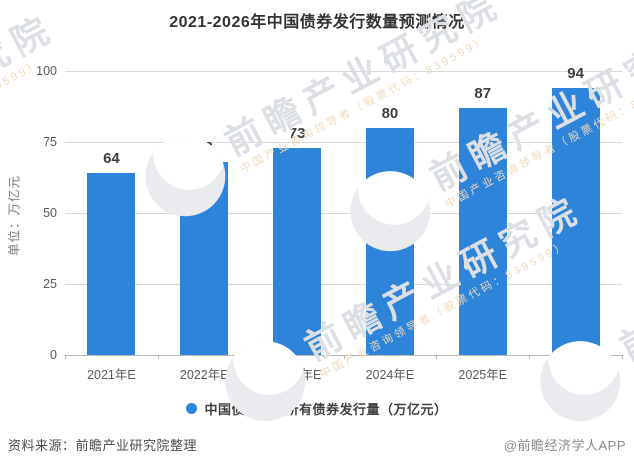 The height and width of the screenshot is (462, 634). I want to click on source-note: 资料来源：前瞻产业研究院整理, so click(103, 445).